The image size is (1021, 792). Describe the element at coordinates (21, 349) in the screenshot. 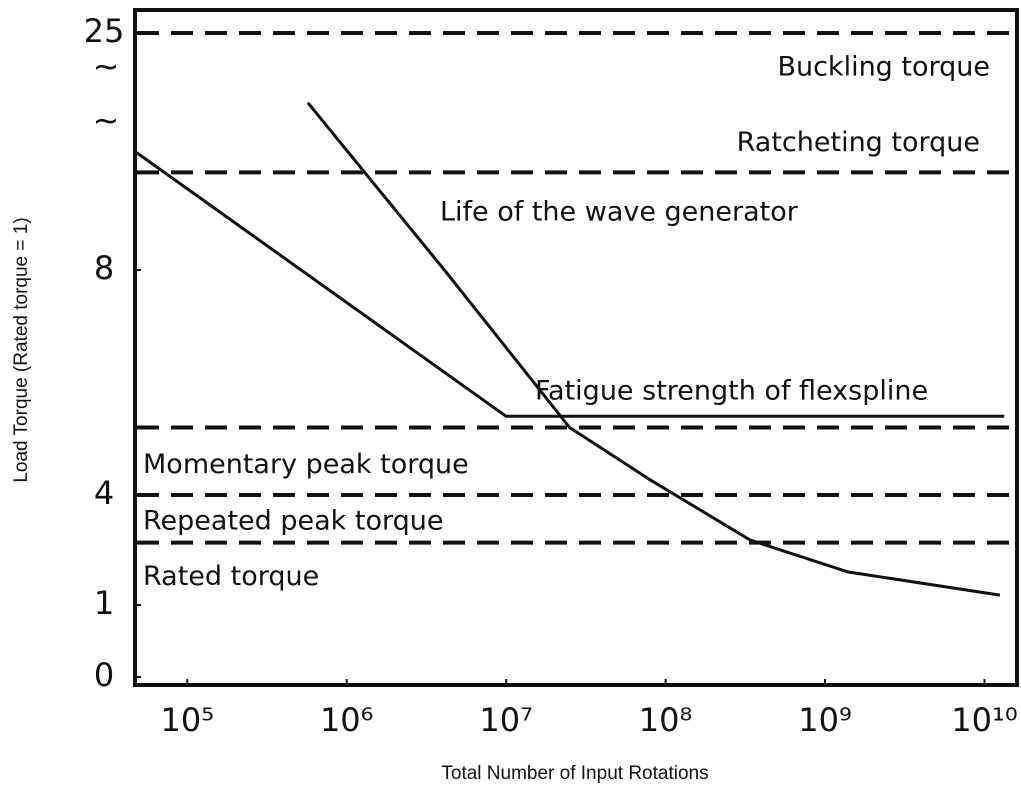

I see `y-axis-label: Load Torque (Rated torque = 1)` at that location.